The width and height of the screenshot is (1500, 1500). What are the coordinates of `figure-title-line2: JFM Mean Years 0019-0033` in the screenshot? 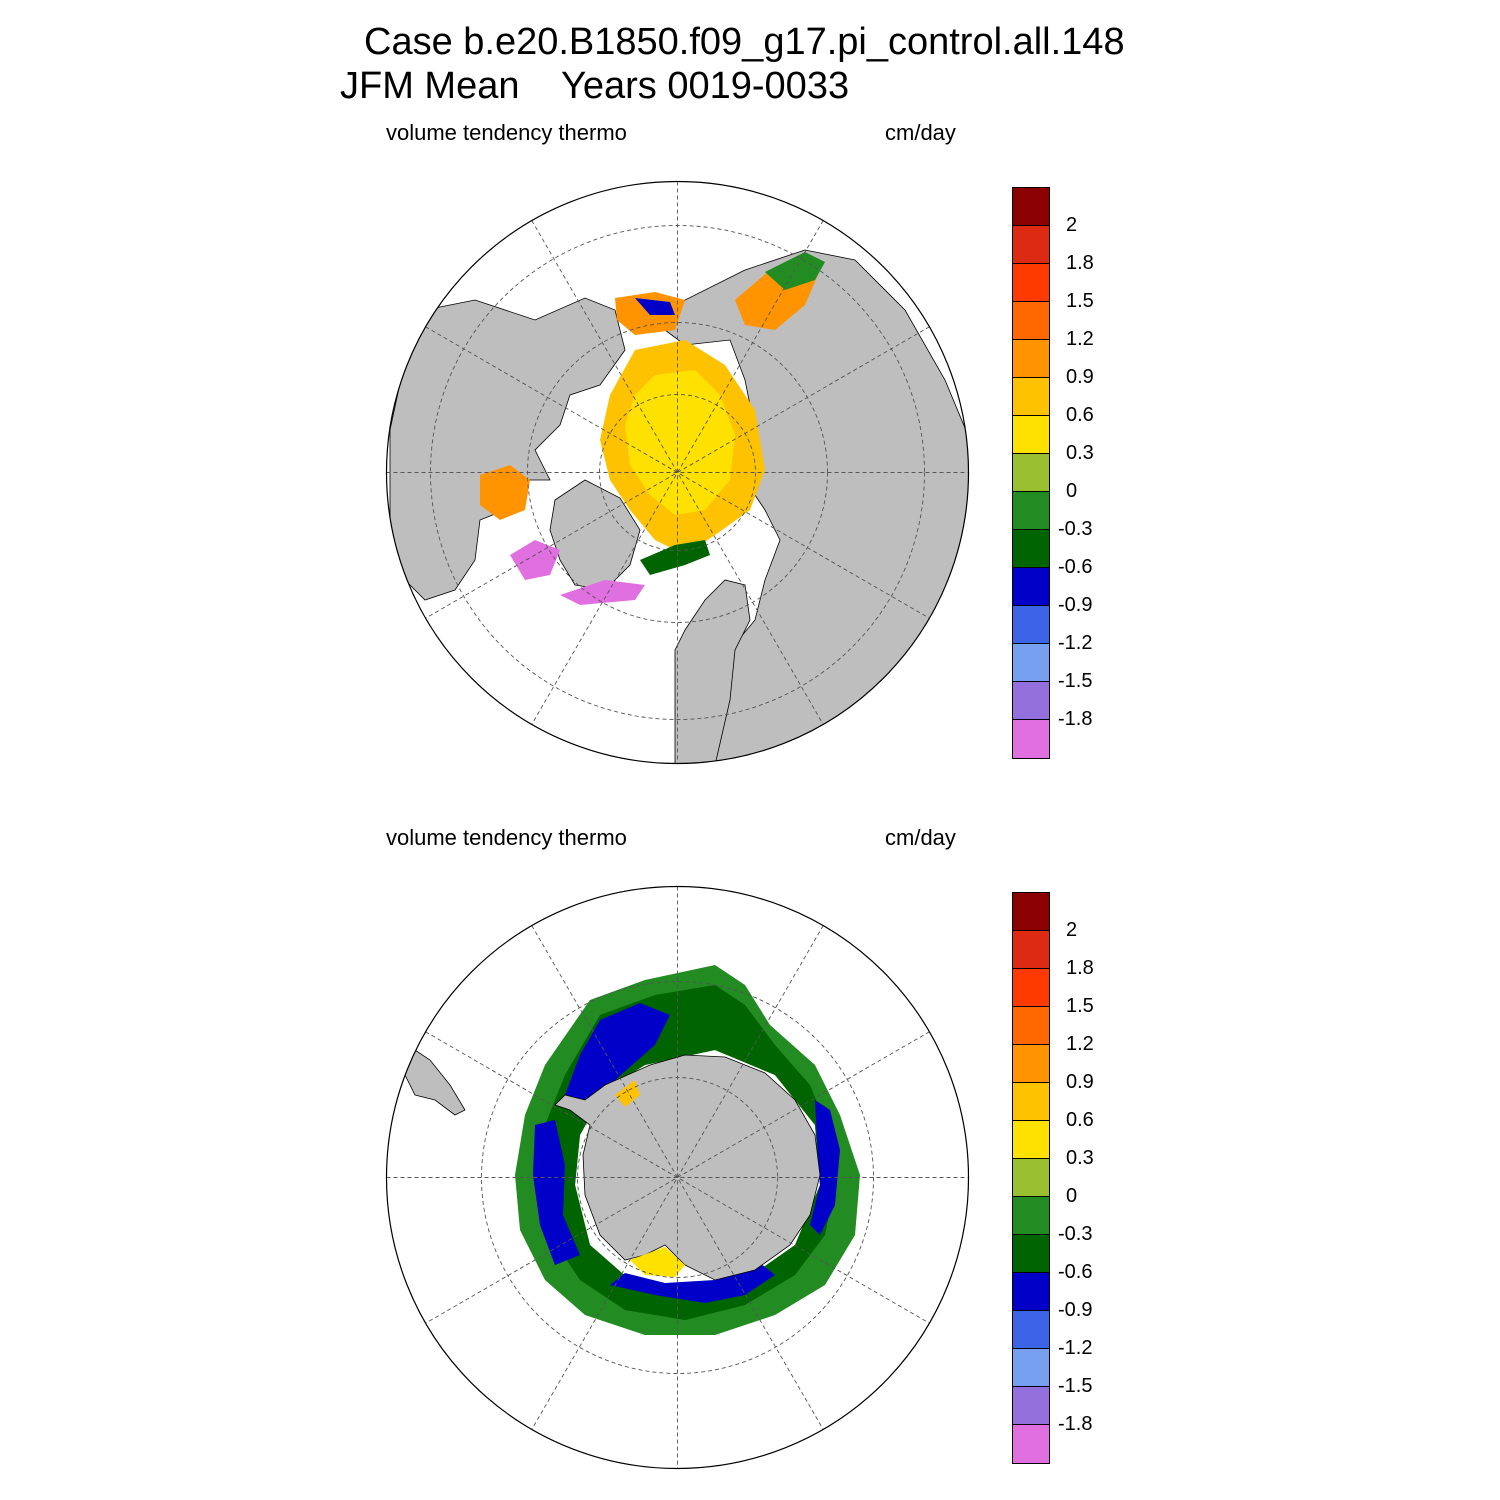 It's located at (595, 86).